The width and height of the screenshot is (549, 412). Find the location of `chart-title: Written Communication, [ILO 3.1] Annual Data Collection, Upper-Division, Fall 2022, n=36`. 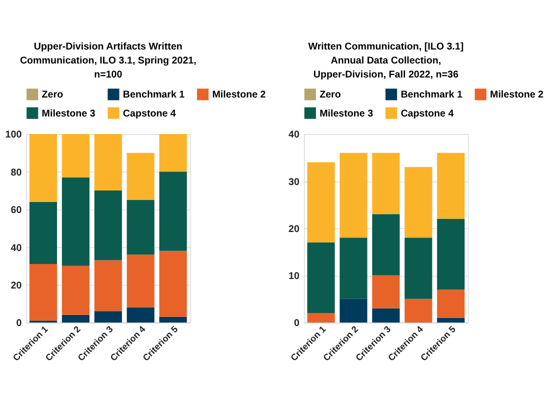

chart-title: Written Communication, [ILO 3.1] Annual Data Collection, Upper-Division, Fall 2022, n=36 is located at coordinates (386, 61).